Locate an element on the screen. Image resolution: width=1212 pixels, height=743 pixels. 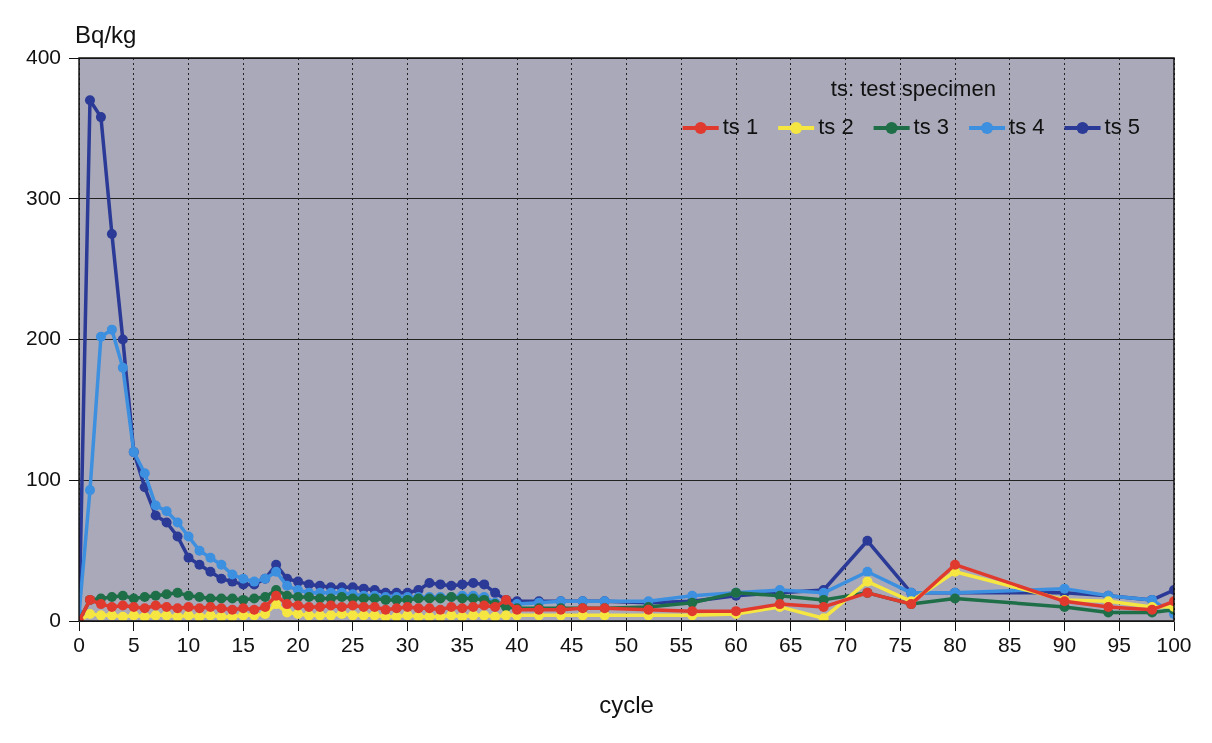
x-axis-title: cycle is located at coordinates (626, 705).